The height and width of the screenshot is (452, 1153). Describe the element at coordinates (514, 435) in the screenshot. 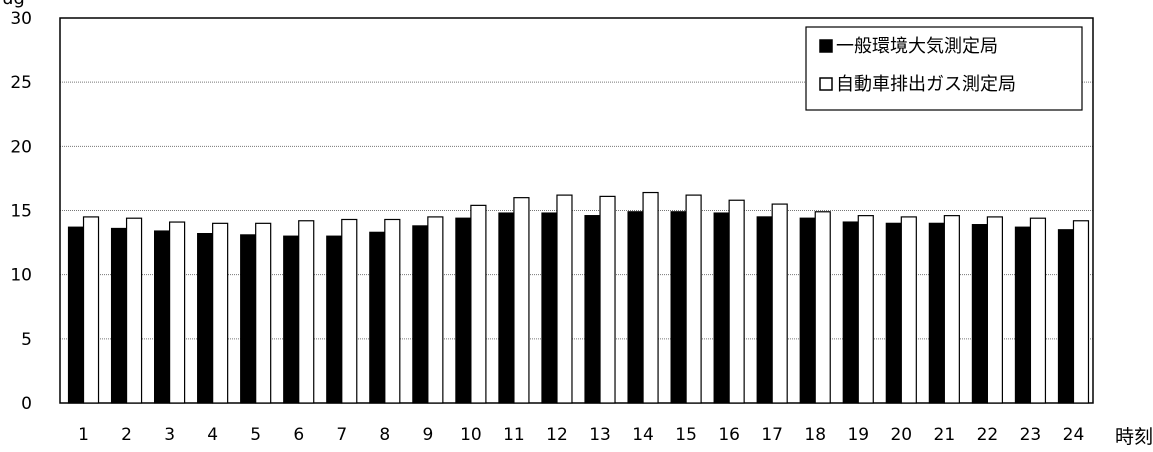

I see `x-tick-label: 11` at that location.